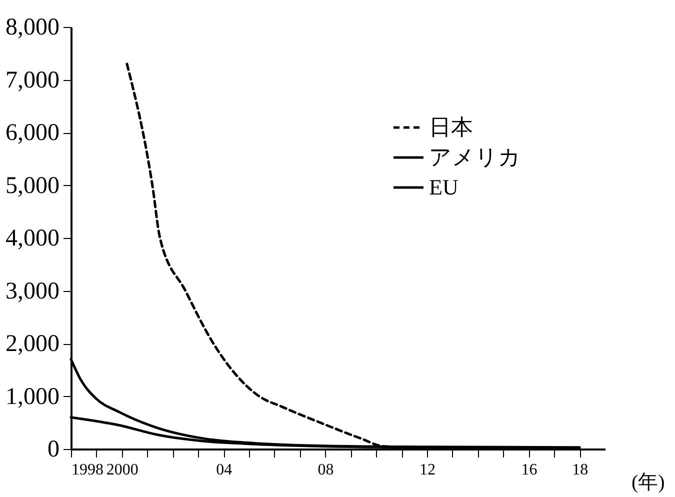 The image size is (675, 497). Describe the element at coordinates (33, 27) in the screenshot. I see `y-tick-label: 8,000` at that location.